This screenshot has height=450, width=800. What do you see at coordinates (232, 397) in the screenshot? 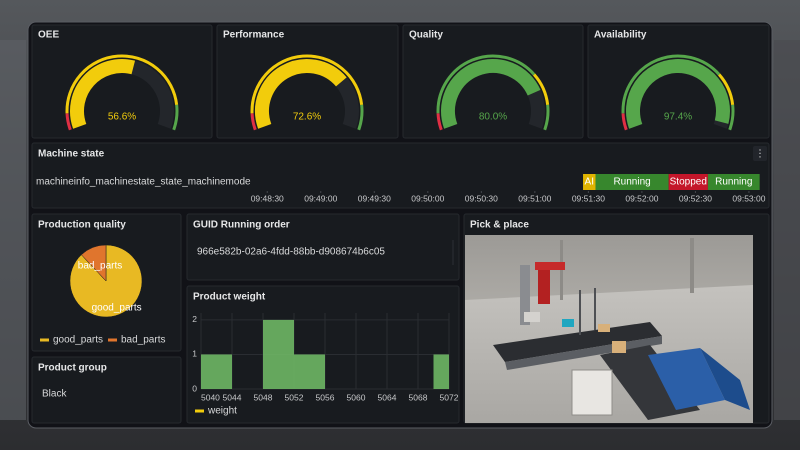
I see `x-tick-label: 5044` at bounding box center [232, 397].